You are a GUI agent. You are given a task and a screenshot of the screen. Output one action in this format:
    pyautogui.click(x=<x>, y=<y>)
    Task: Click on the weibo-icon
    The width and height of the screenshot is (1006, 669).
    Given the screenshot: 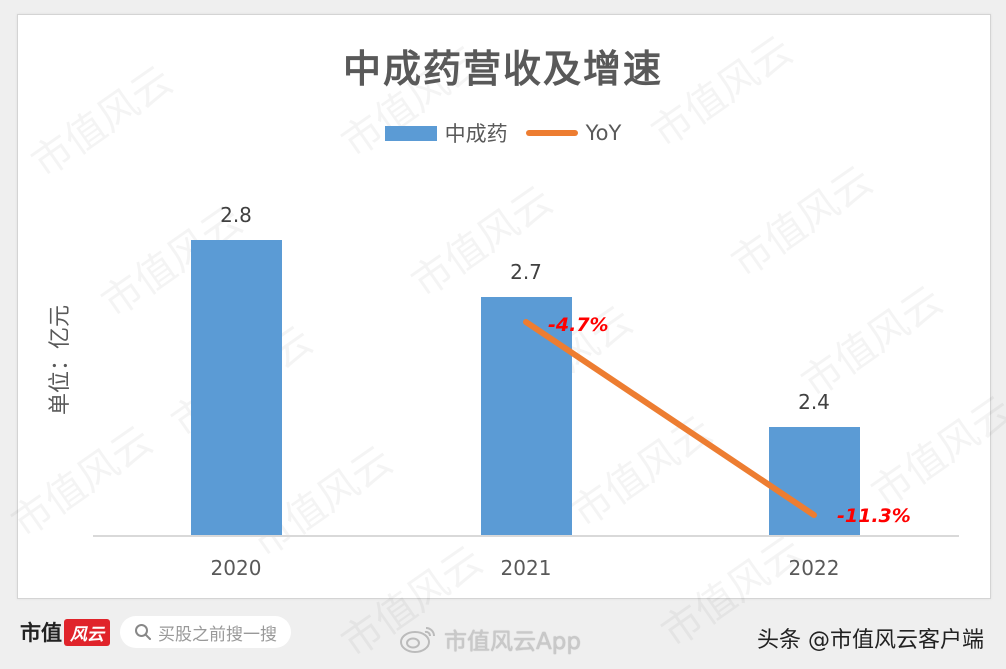 What is the action you would take?
    pyautogui.click(x=417, y=640)
    